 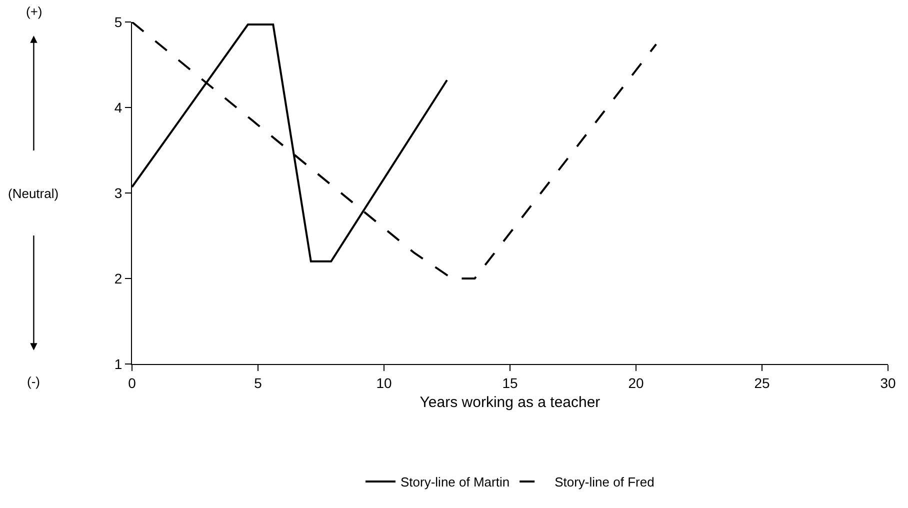 I want to click on x-tick-label: 30, so click(x=888, y=382).